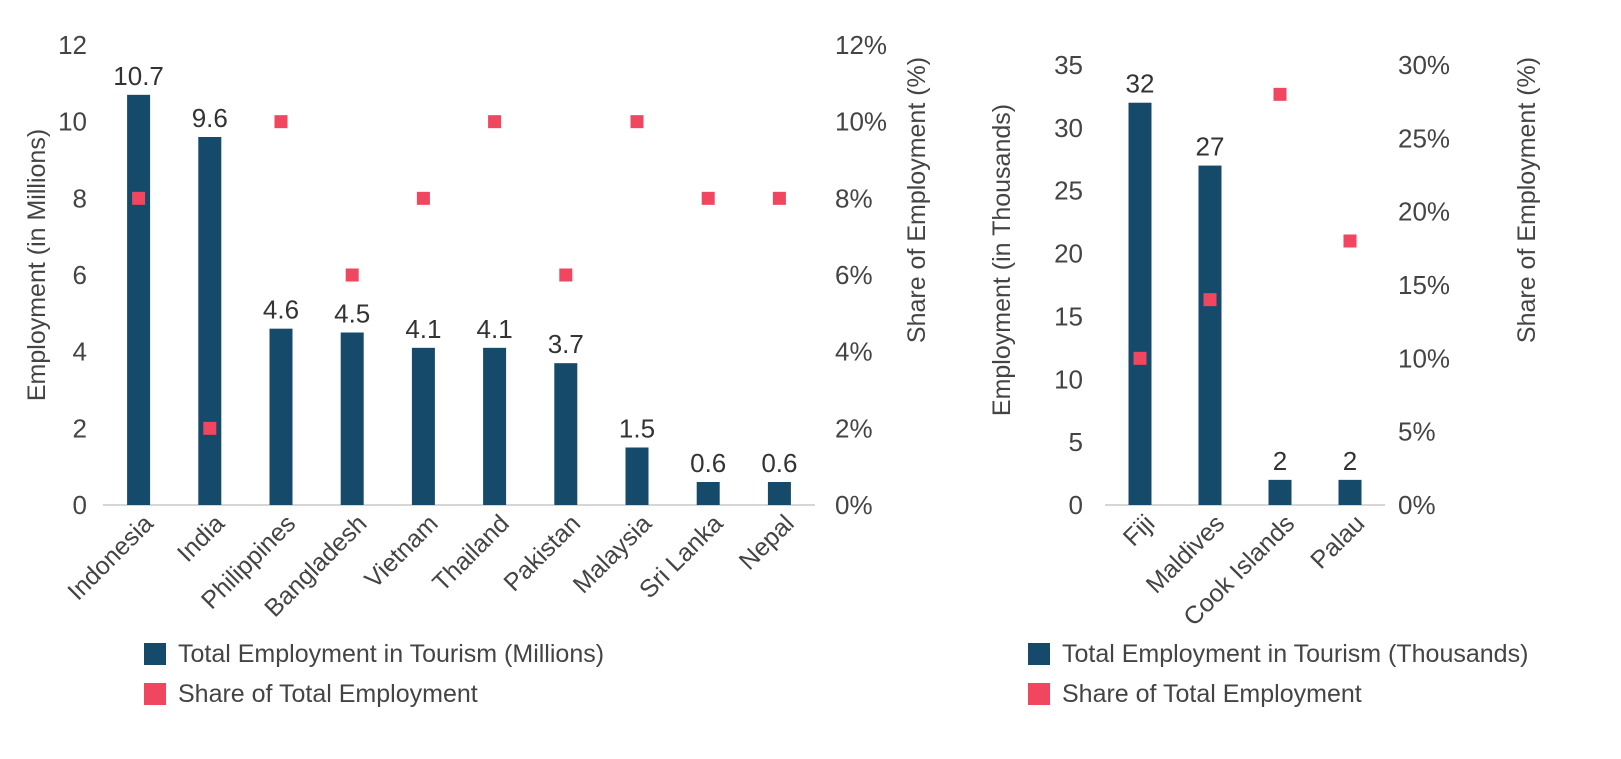  Describe the element at coordinates (1424, 65) in the screenshot. I see `y2-tick-label: 30%` at that location.